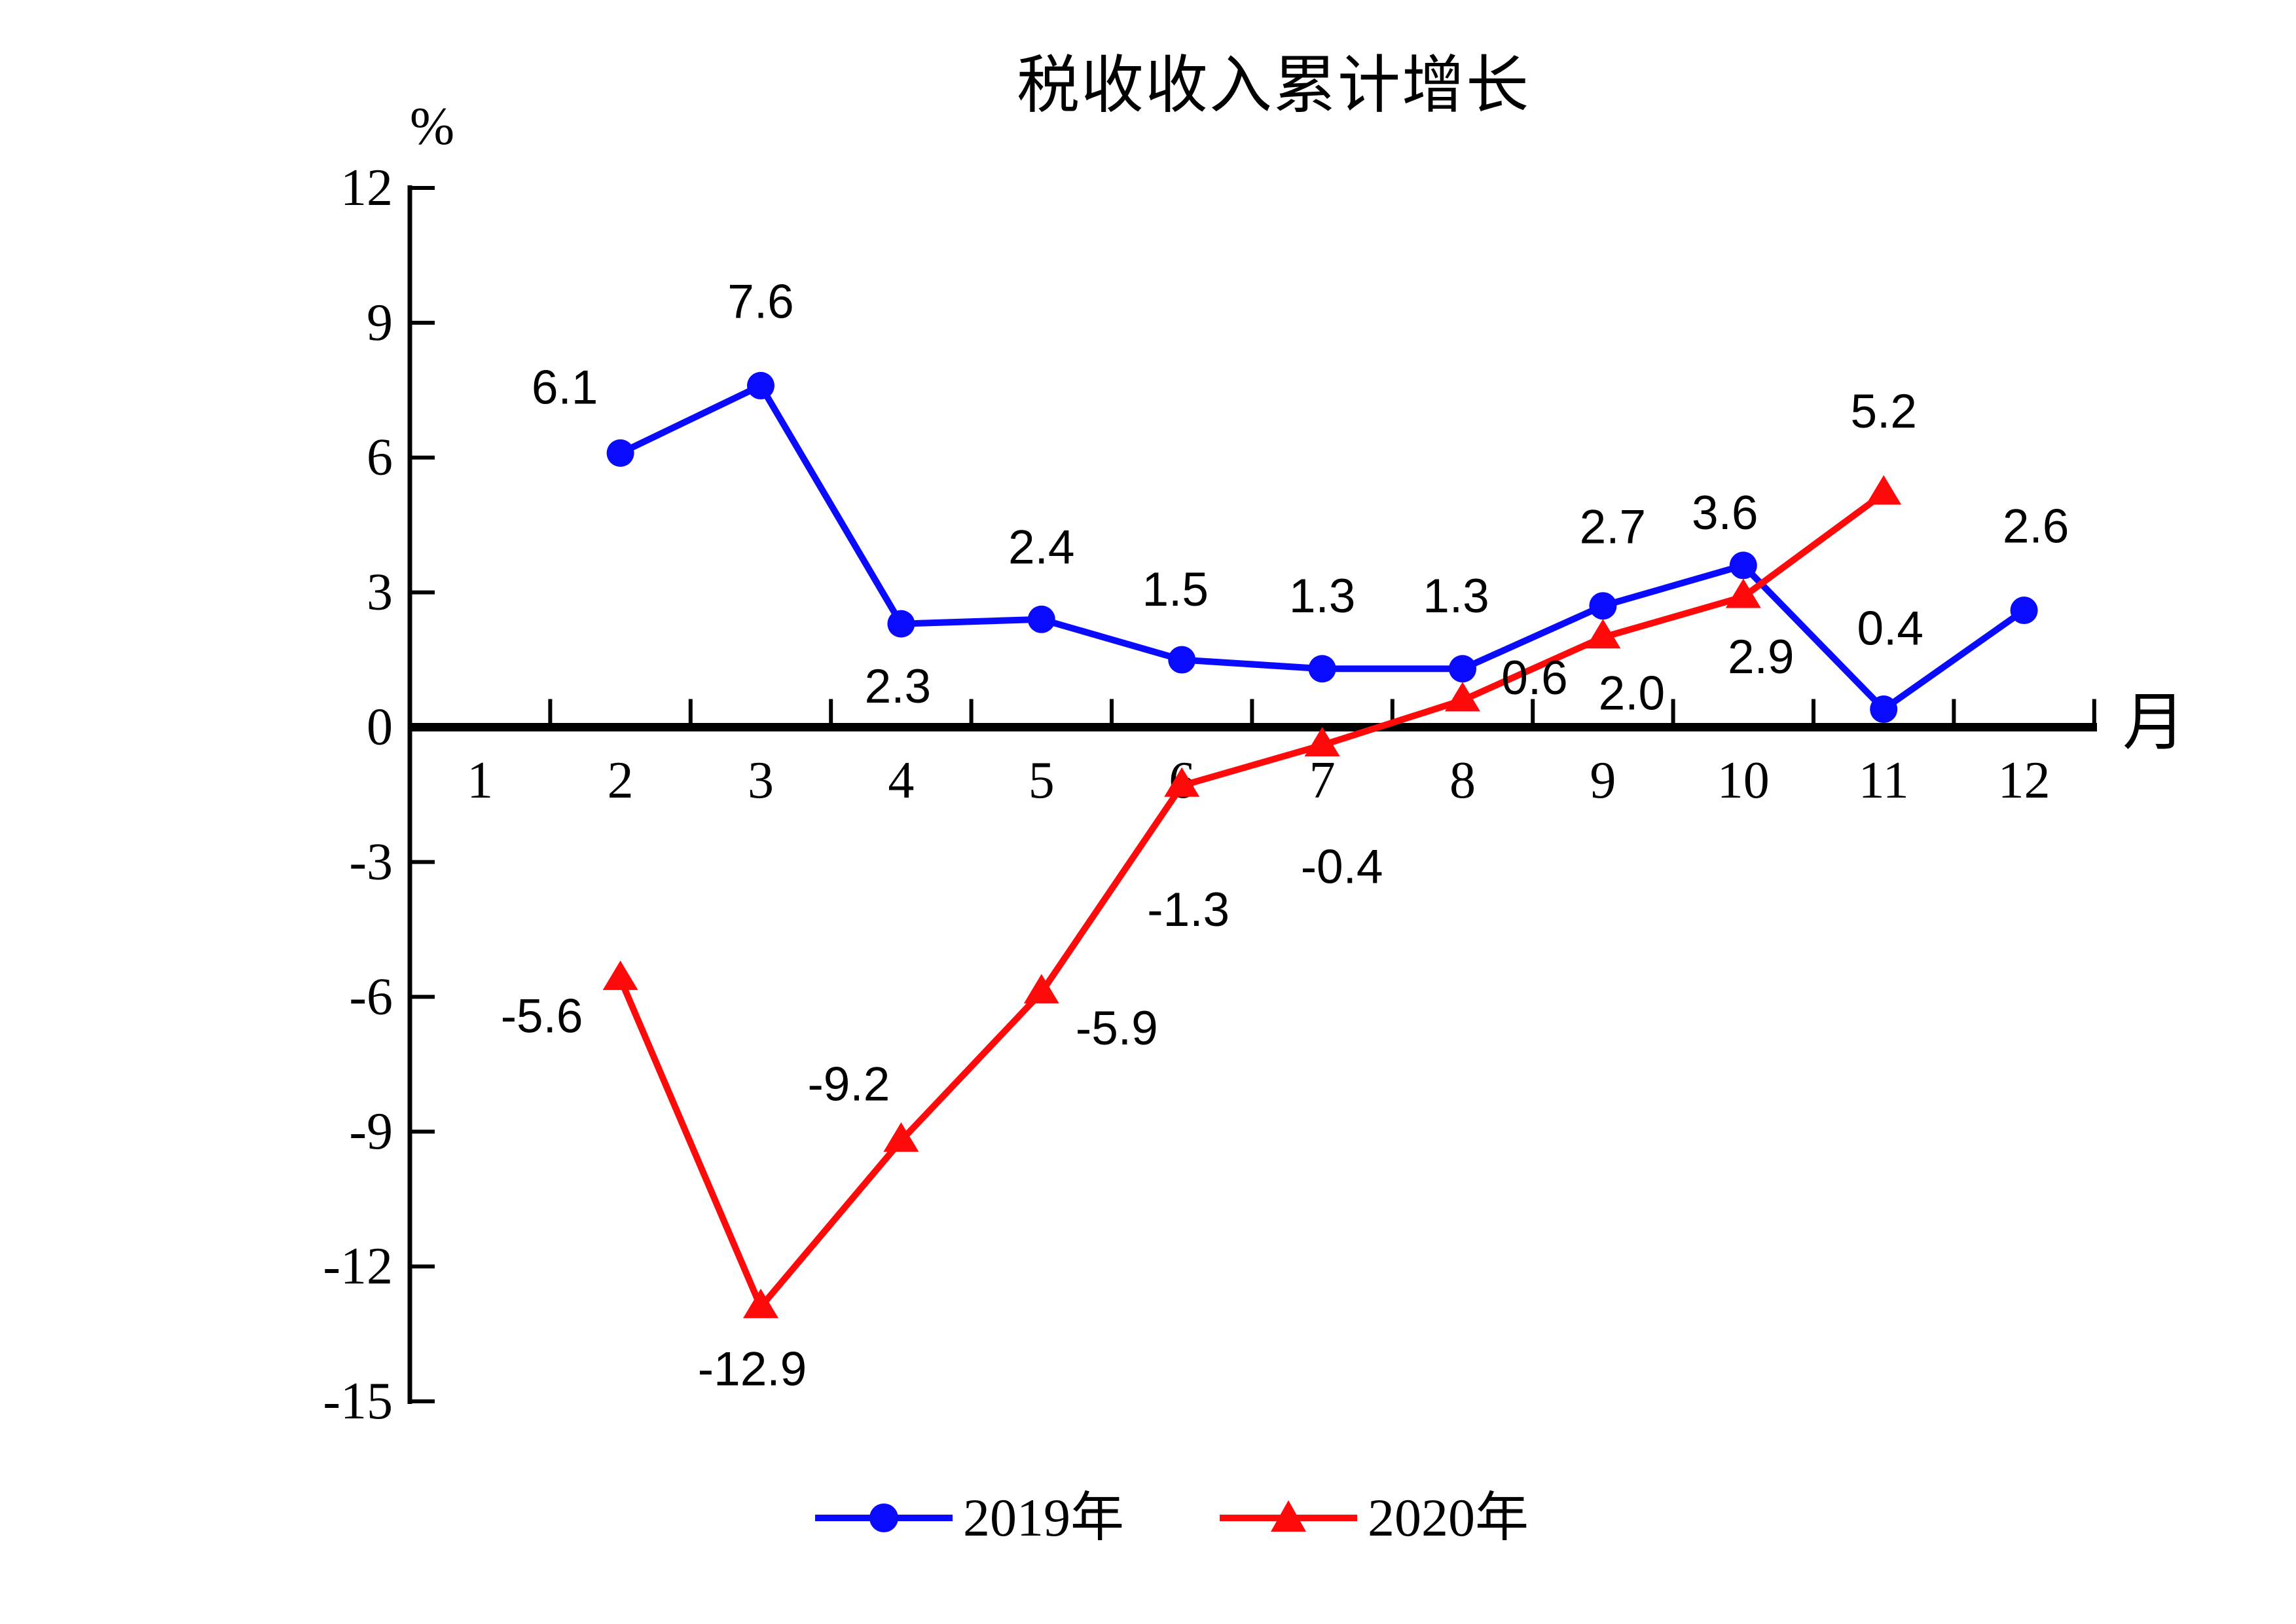  Describe the element at coordinates (1603, 780) in the screenshot. I see `x-tick-label: 9` at that location.